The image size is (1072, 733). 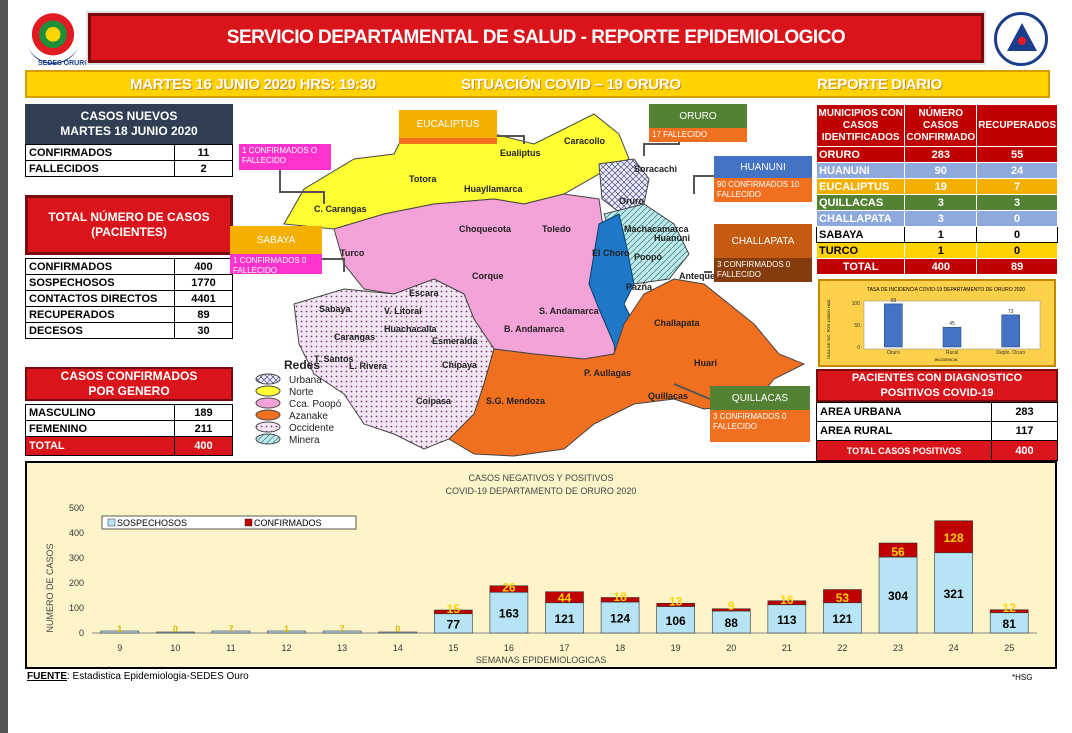 I want to click on bar-label-sospechosos: 81, so click(x=1010, y=624).